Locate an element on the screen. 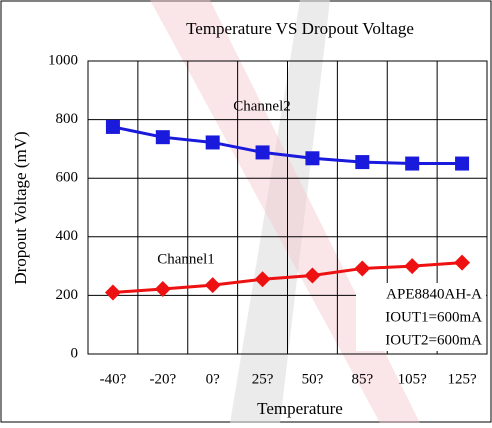 The image size is (492, 428). x-tick-label: 105? is located at coordinates (413, 379).